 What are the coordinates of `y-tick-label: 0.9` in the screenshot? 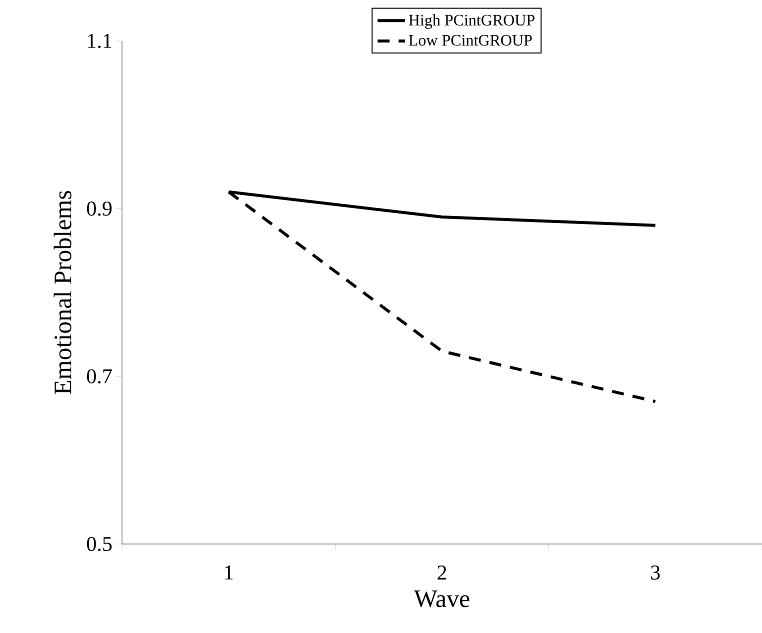 It's located at (99, 209).